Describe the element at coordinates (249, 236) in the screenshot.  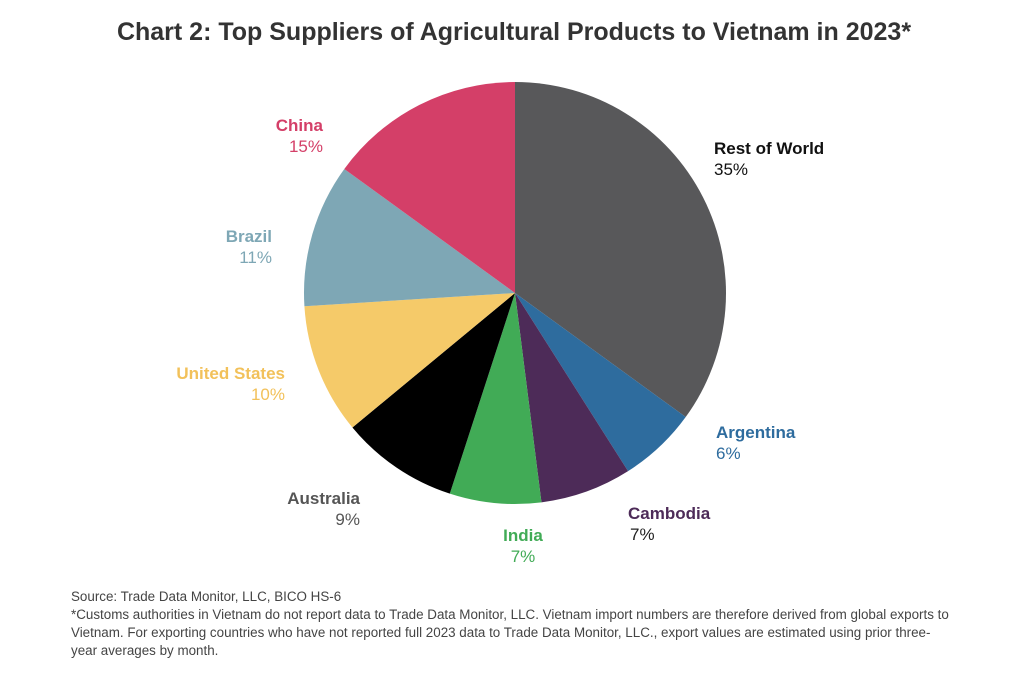
I see `slice-label-brazil: Brazil` at that location.